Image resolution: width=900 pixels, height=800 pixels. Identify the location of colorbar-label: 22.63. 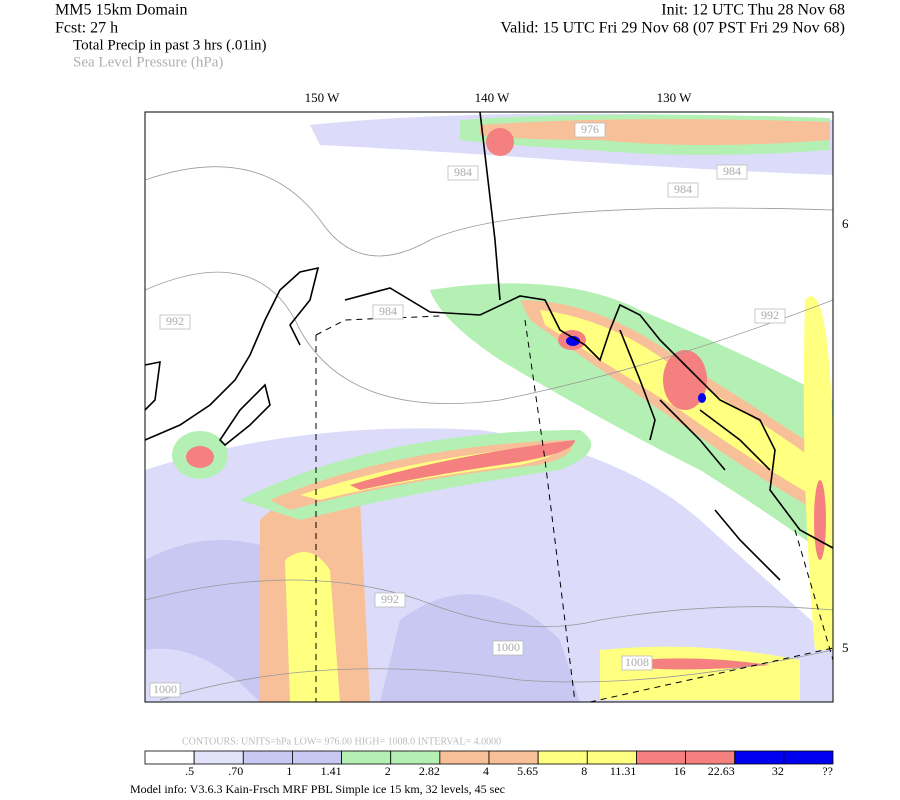
(721, 771).